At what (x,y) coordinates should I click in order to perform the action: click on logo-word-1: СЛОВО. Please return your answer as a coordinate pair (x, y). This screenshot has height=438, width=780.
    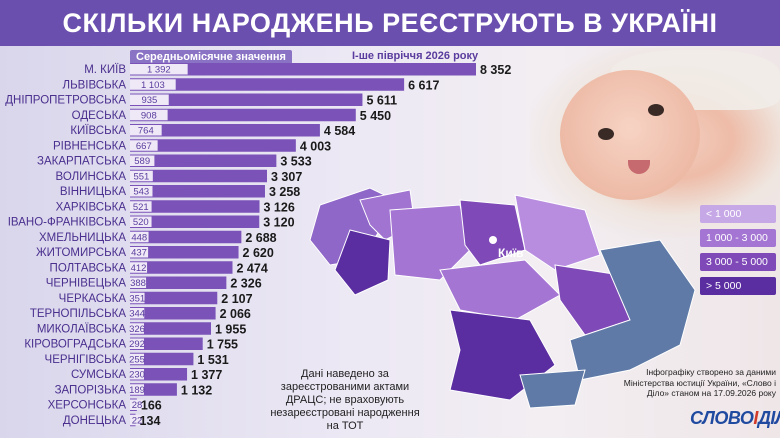
    Looking at the image, I should click on (722, 418).